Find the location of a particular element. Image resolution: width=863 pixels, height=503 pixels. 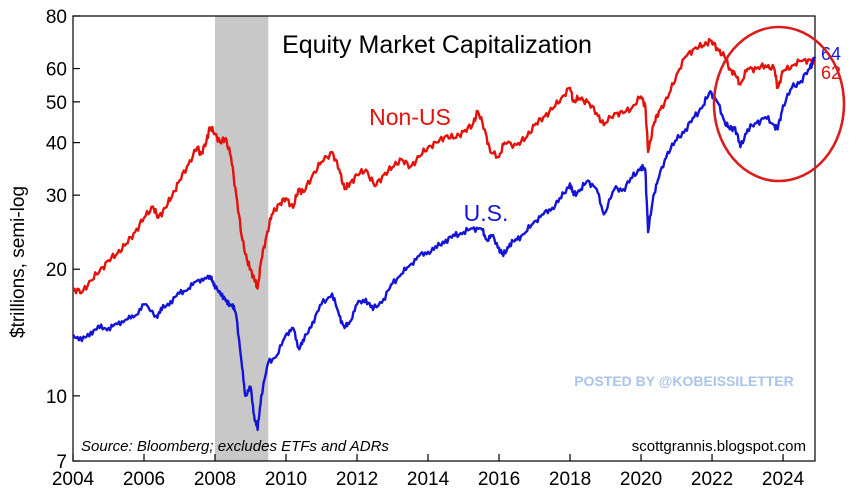

highlight-ellipse is located at coordinates (779, 104).